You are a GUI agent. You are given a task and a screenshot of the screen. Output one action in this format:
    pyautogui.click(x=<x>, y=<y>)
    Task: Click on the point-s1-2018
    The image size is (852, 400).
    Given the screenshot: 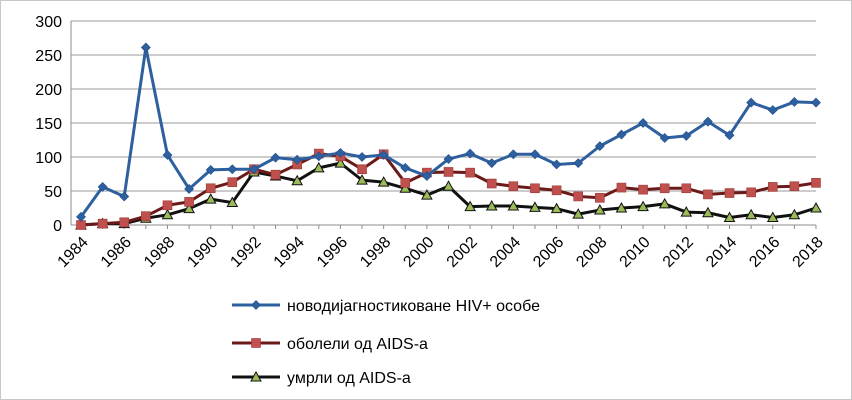 What is the action you would take?
    pyautogui.click(x=816, y=102)
    